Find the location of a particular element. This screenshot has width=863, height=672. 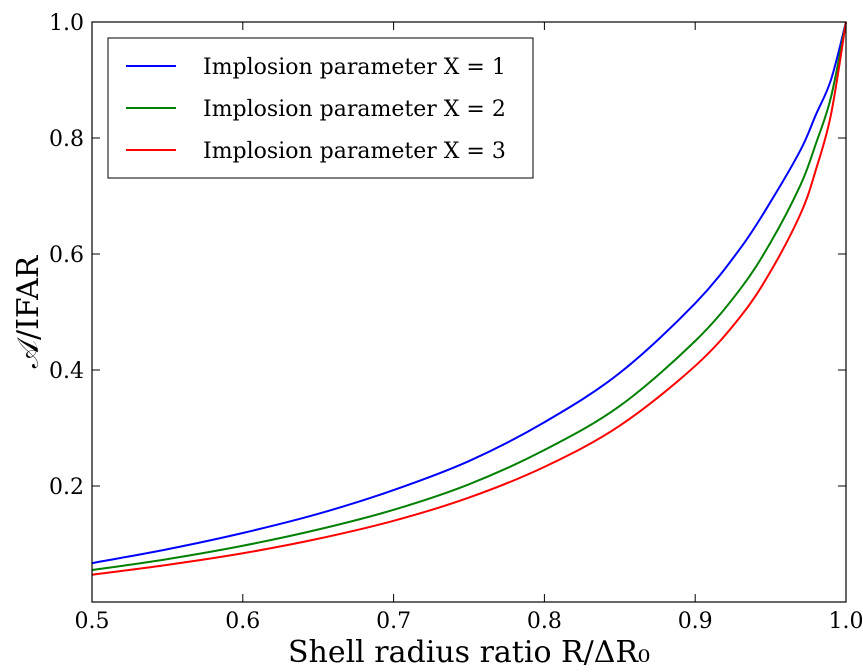

legend-item: Implosion parameter X = 2 is located at coordinates (316, 109).